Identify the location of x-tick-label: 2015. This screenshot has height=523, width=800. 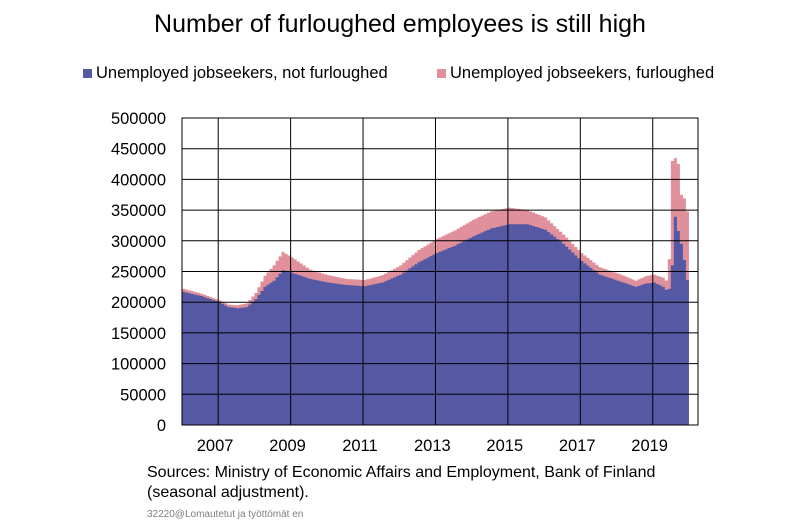
(504, 446).